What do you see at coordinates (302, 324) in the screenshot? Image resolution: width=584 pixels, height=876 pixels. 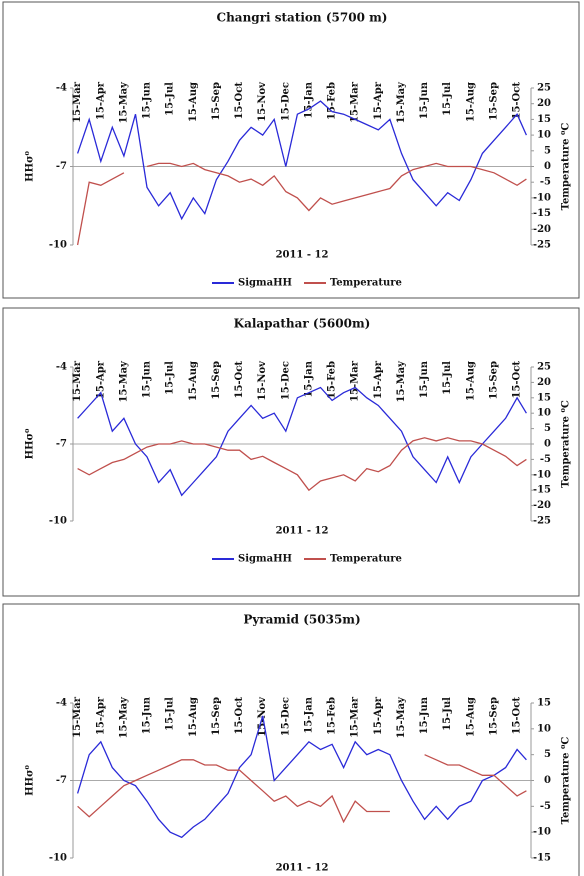 I see `chart-title: Kalapathar (5600m)` at bounding box center [302, 324].